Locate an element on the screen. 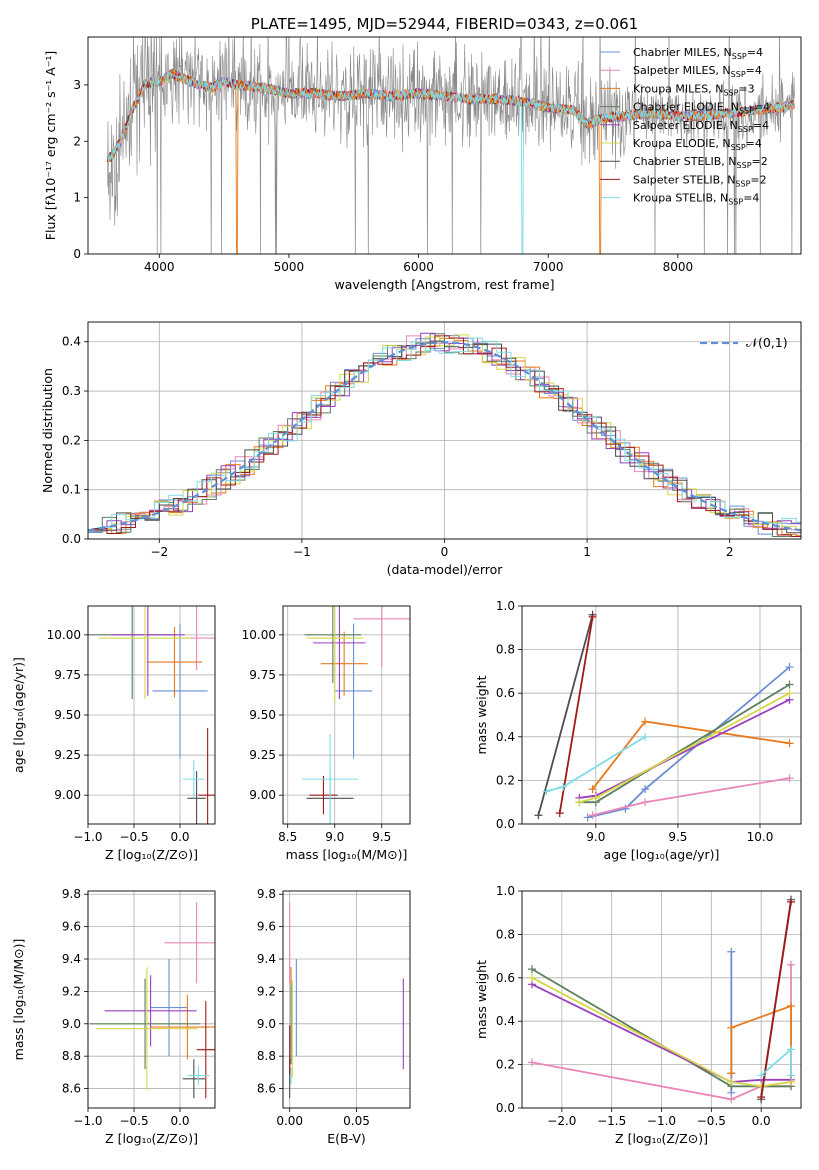 The image size is (819, 1170). panel-6: 0.00 0.05 8.6 8.8 9.0 9.2 9.4 9.6 9.8 E(B-V) is located at coordinates (334, 1016).